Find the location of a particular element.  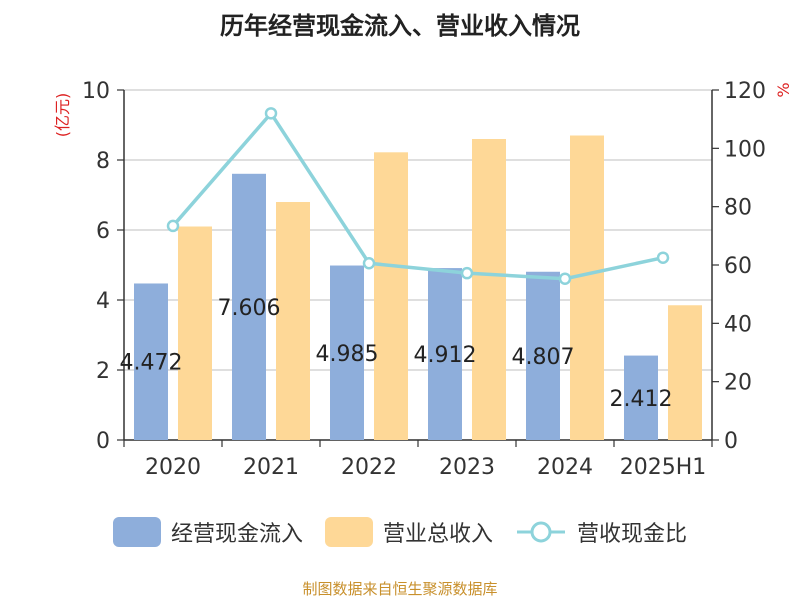

y-right-tick-label: 120 is located at coordinates (745, 91).